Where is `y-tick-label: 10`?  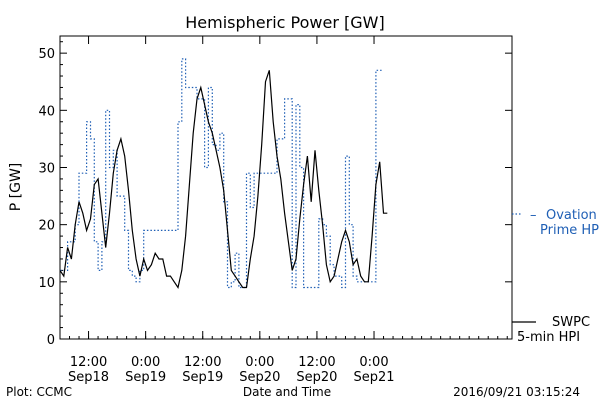 y-tick-label: 10 is located at coordinates (46, 283).